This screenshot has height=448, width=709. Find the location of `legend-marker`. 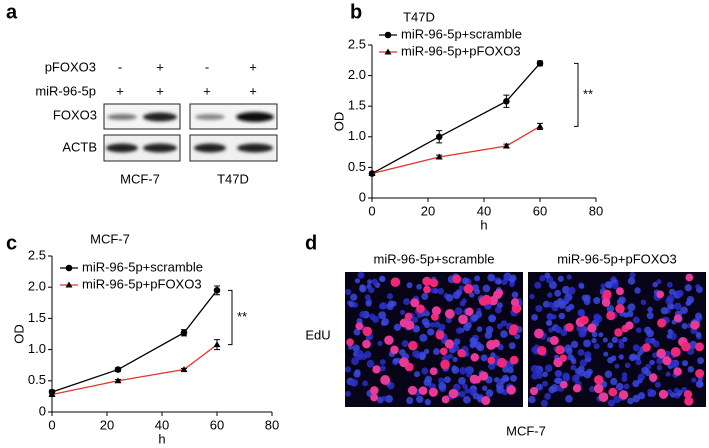

legend-marker is located at coordinates (69, 268).